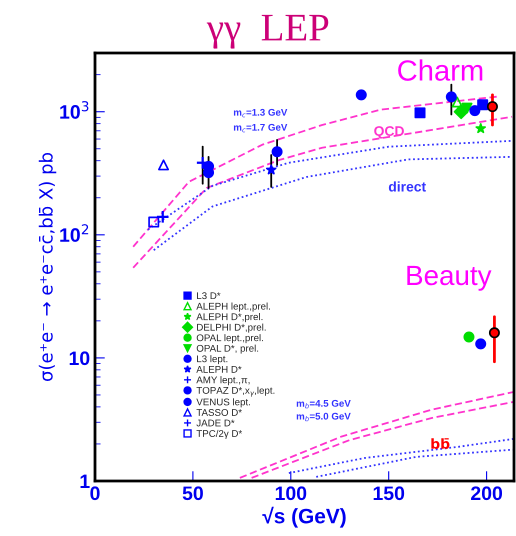  Describe the element at coordinates (80, 358) in the screenshot. I see `y-tick-label: 10` at that location.